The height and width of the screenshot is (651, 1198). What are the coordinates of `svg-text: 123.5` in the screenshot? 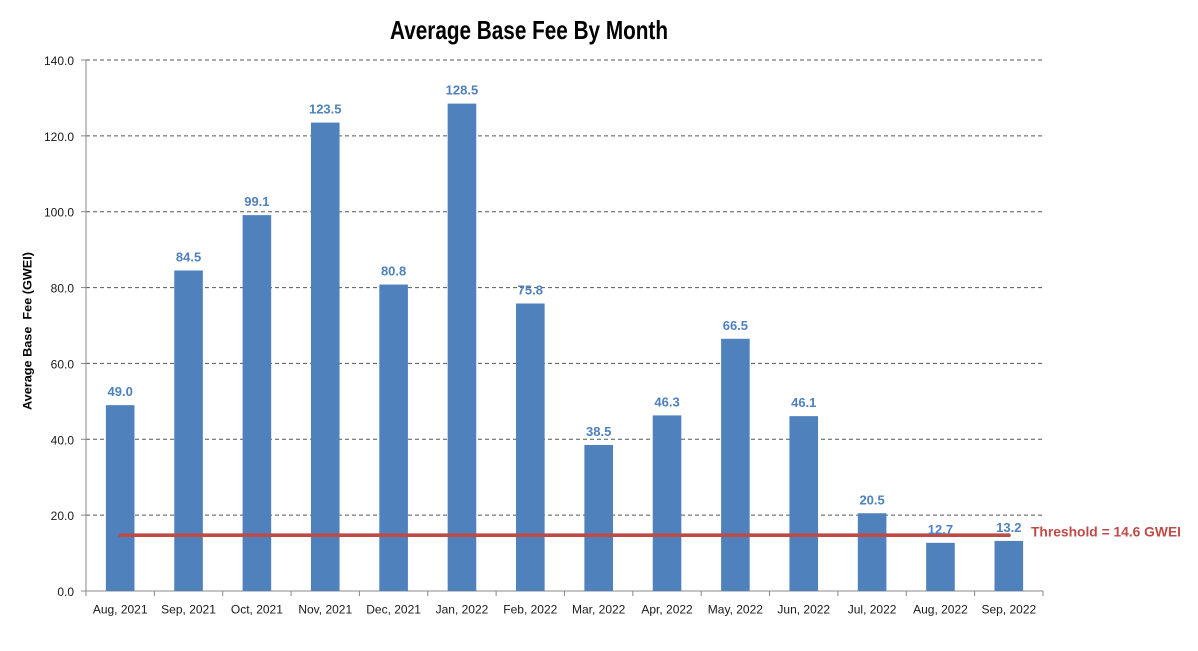 It's located at (325, 109).